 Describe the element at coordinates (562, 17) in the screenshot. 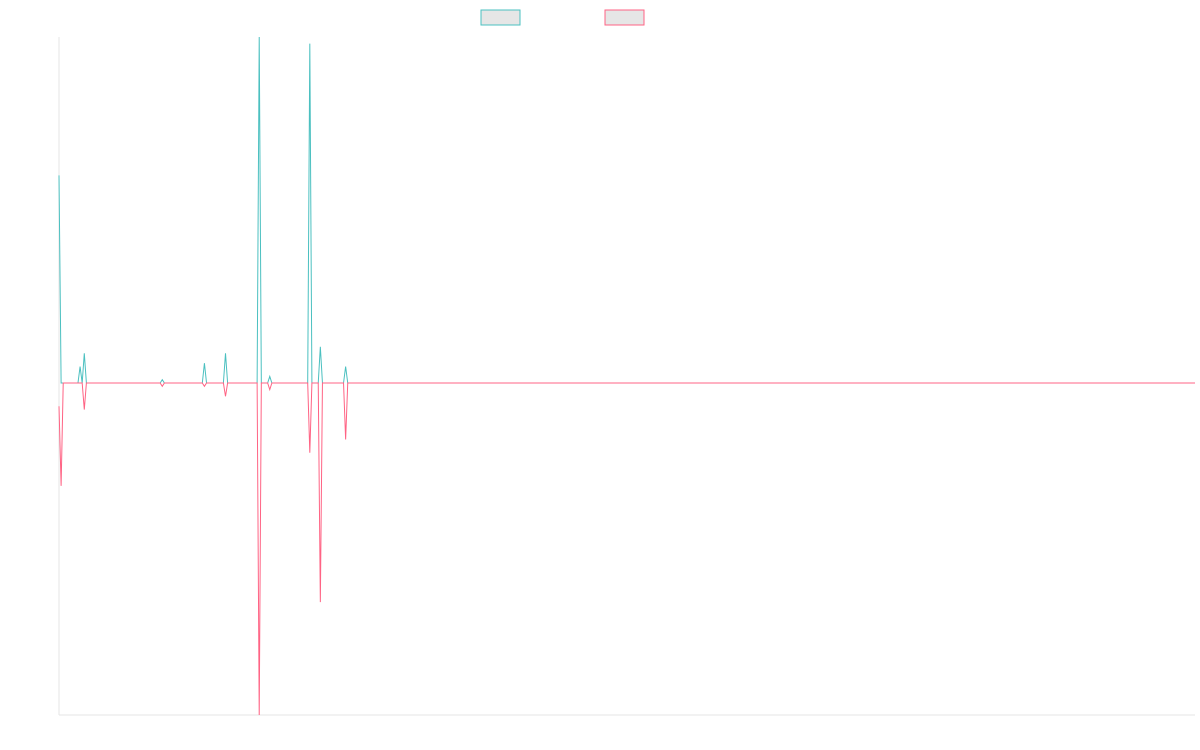

I see `legend` at that location.